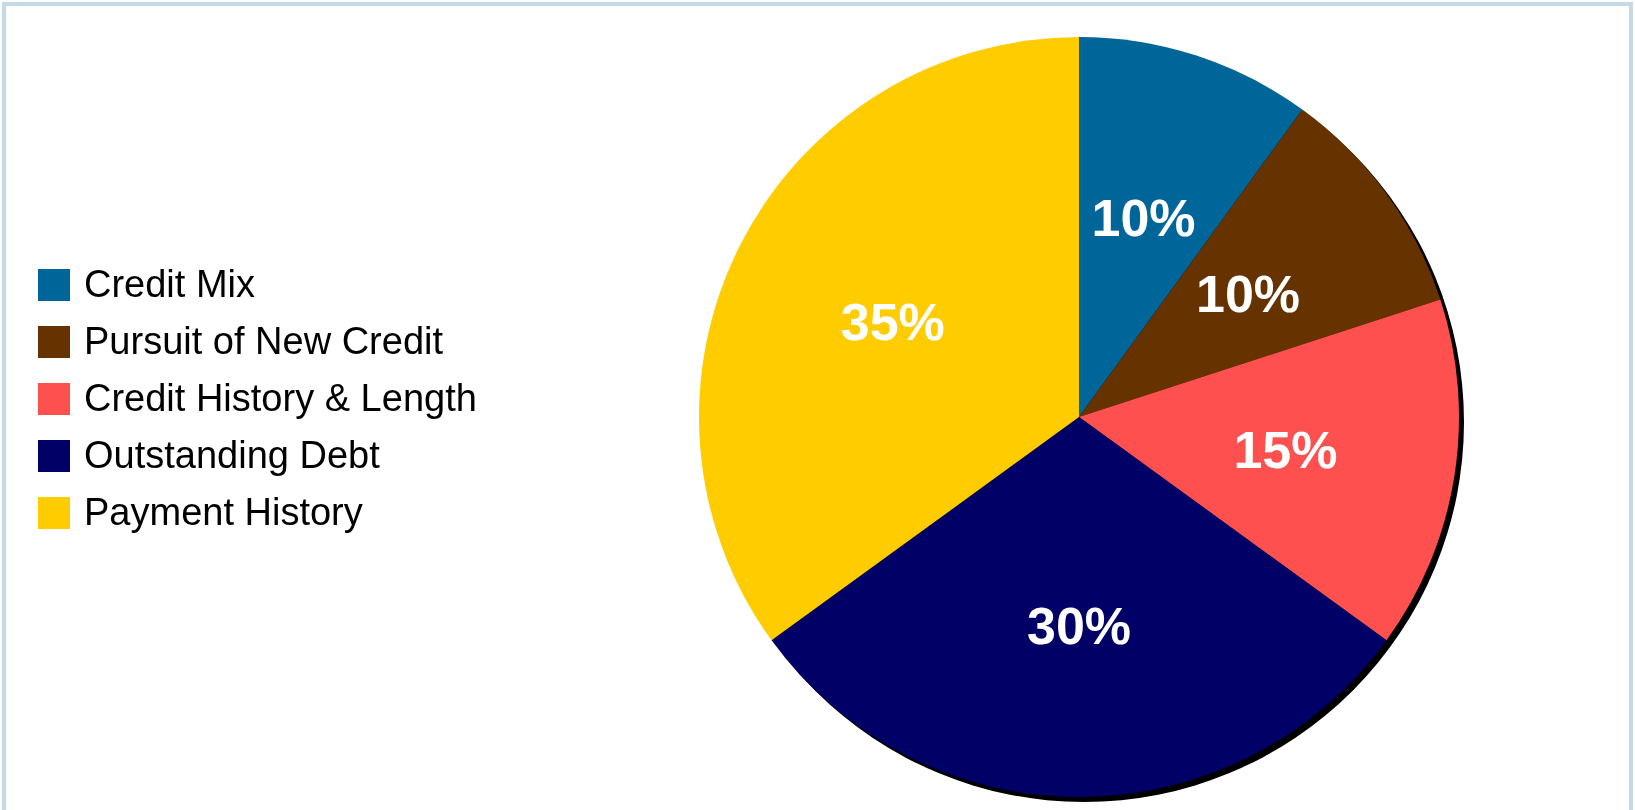 This screenshot has width=1635, height=810. What do you see at coordinates (892, 322) in the screenshot?
I see `data-label: 35%` at bounding box center [892, 322].